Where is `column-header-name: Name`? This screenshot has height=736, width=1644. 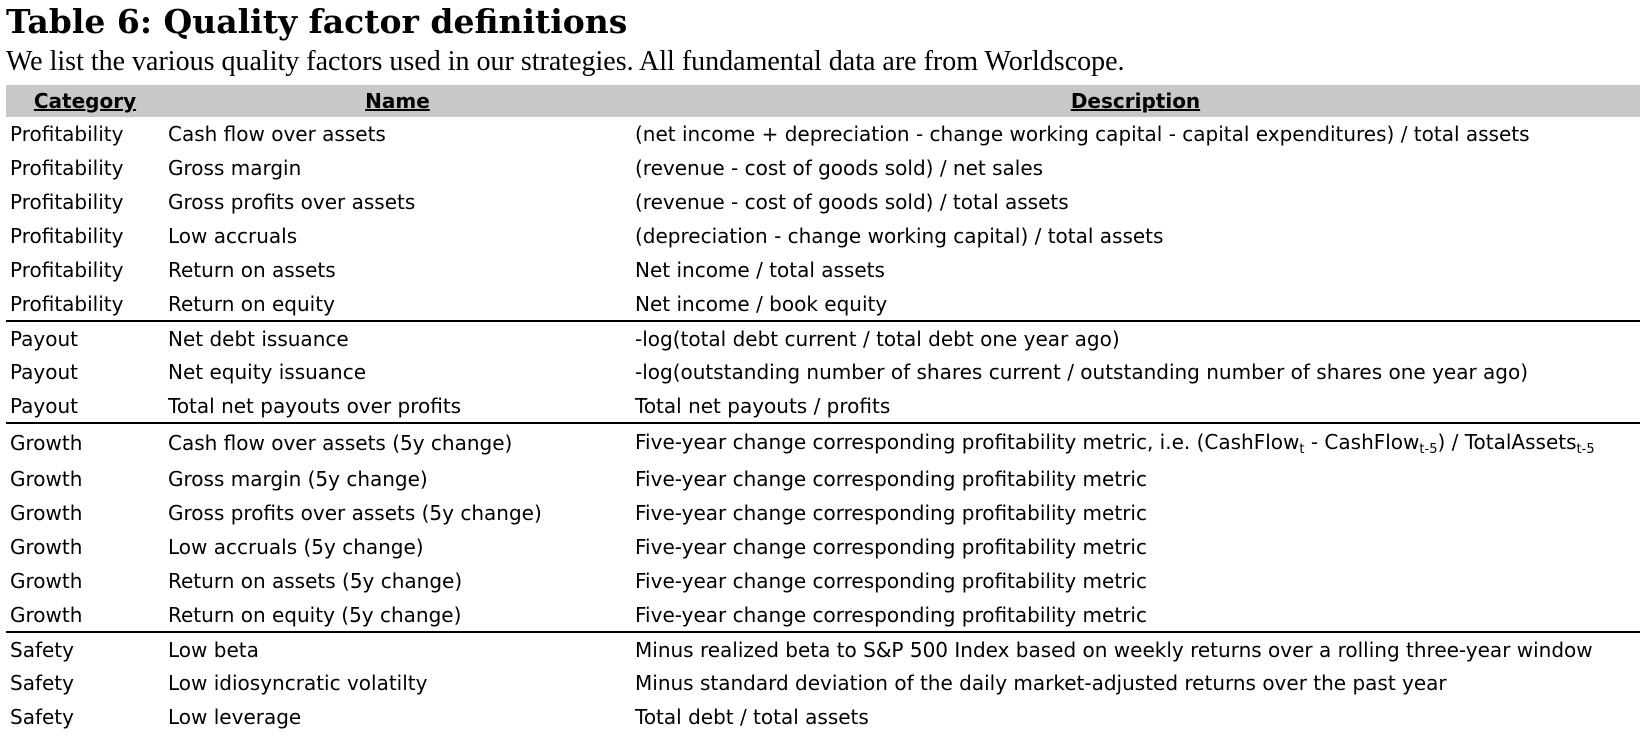 column-header-name: Name is located at coordinates (397, 101).